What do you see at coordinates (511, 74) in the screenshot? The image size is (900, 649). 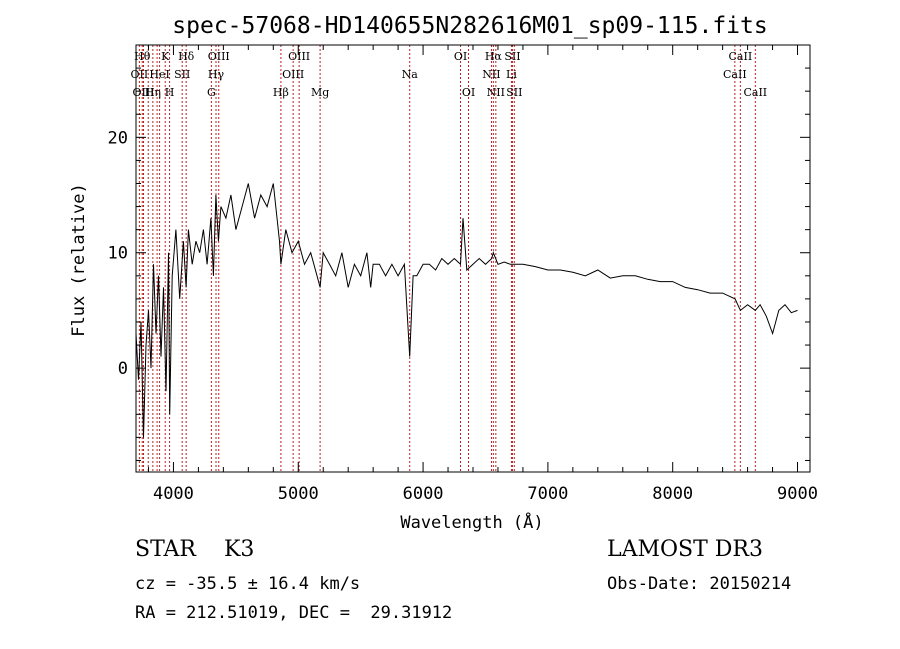 I see `spectral-line-label: Li` at bounding box center [511, 74].